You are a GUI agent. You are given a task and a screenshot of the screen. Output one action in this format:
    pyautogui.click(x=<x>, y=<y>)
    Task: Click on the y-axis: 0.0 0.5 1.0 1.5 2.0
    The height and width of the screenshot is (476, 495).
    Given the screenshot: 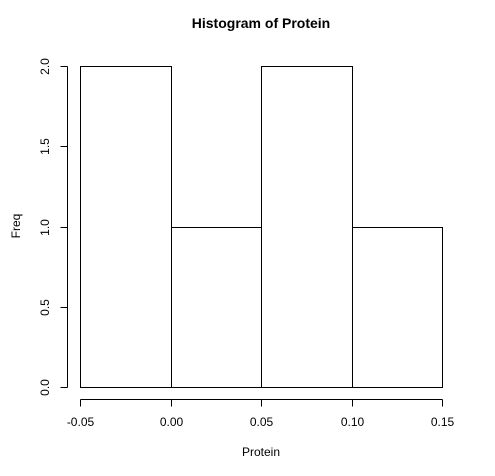 What is the action you would take?
    pyautogui.click(x=53, y=227)
    